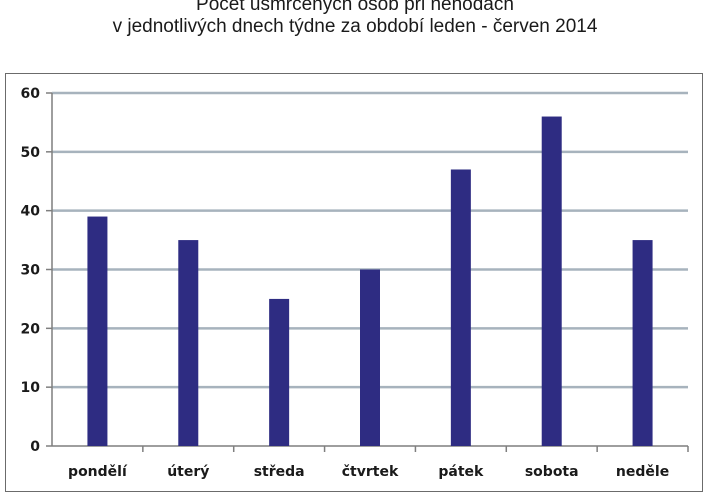 The width and height of the screenshot is (710, 497). I want to click on y-tick-label: 60, so click(31, 94).